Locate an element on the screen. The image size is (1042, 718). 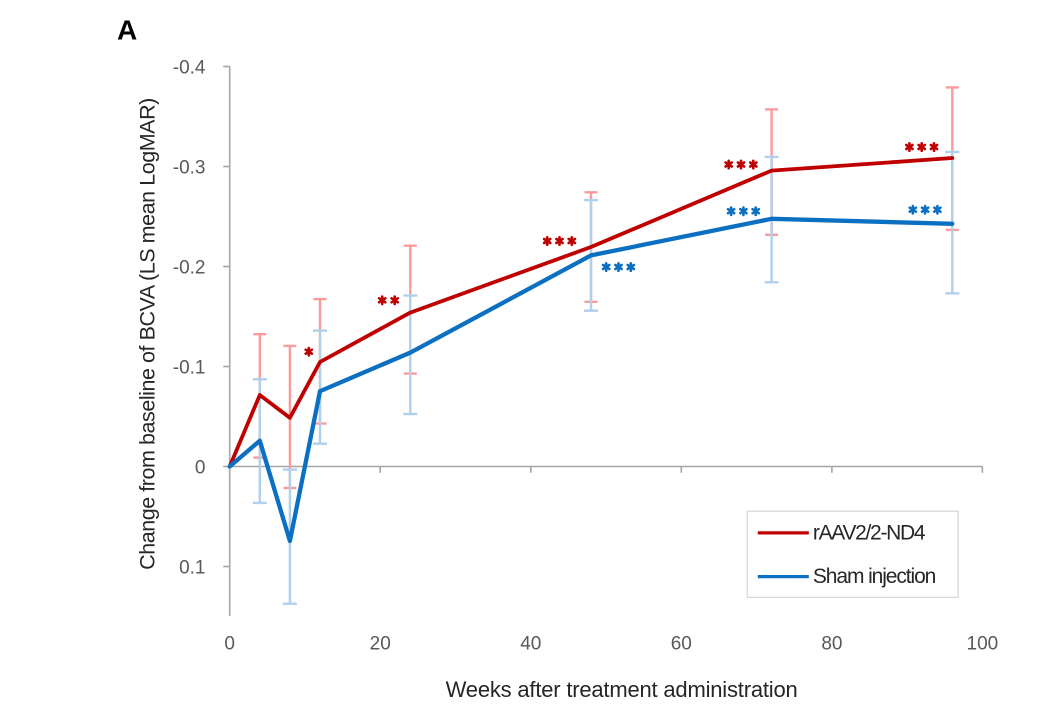
svg-text: A is located at coordinates (127, 29).